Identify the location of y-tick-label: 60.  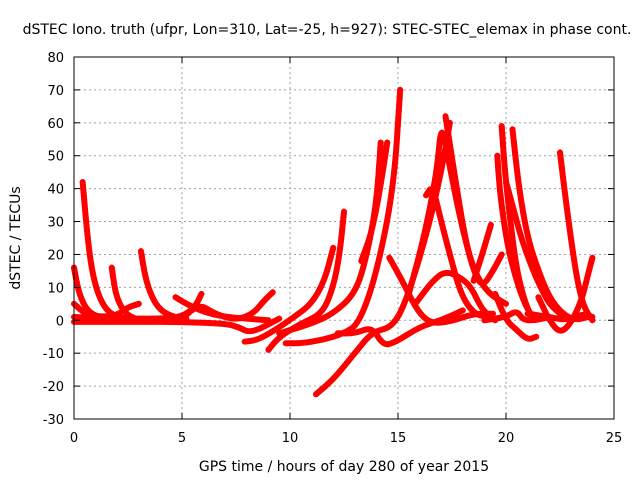
(55, 124).